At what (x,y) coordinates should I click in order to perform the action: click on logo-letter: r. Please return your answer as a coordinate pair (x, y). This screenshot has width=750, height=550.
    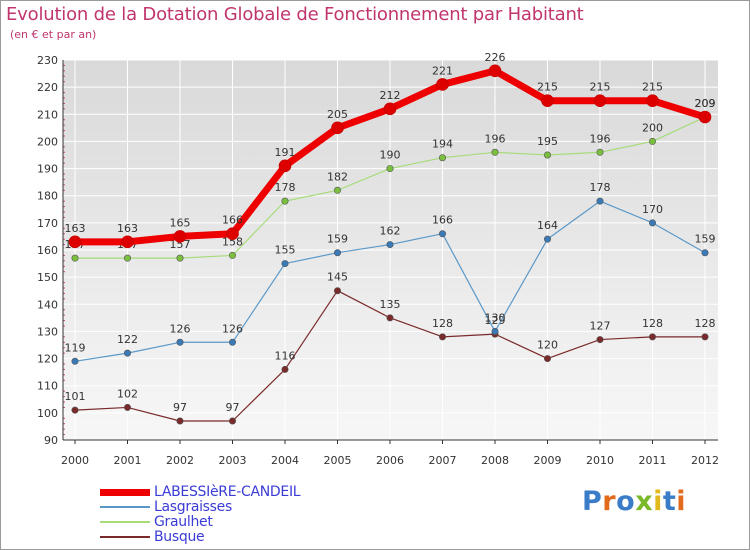
    Looking at the image, I should click on (609, 501).